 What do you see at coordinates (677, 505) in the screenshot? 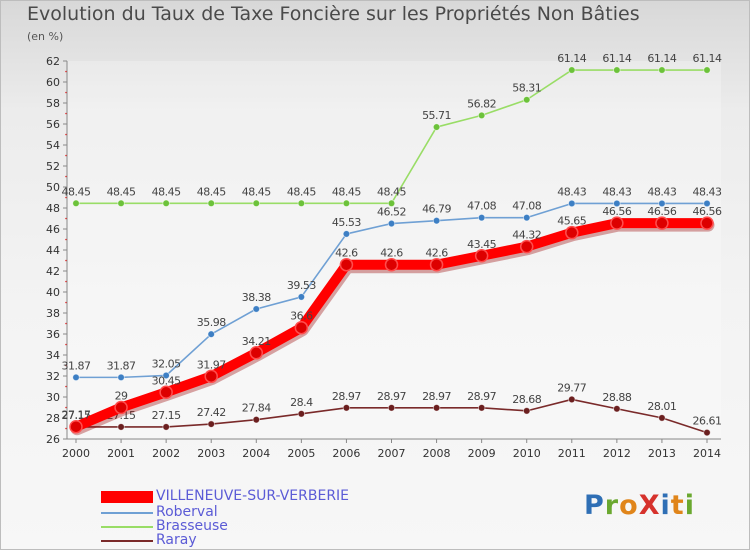
I see `logo-letter: t` at bounding box center [677, 505].